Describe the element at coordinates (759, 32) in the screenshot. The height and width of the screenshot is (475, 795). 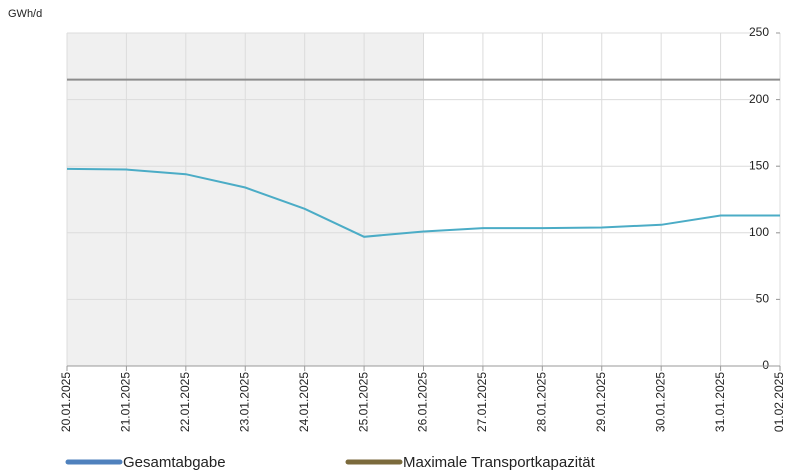
I see `y-tick-label: 250` at that location.